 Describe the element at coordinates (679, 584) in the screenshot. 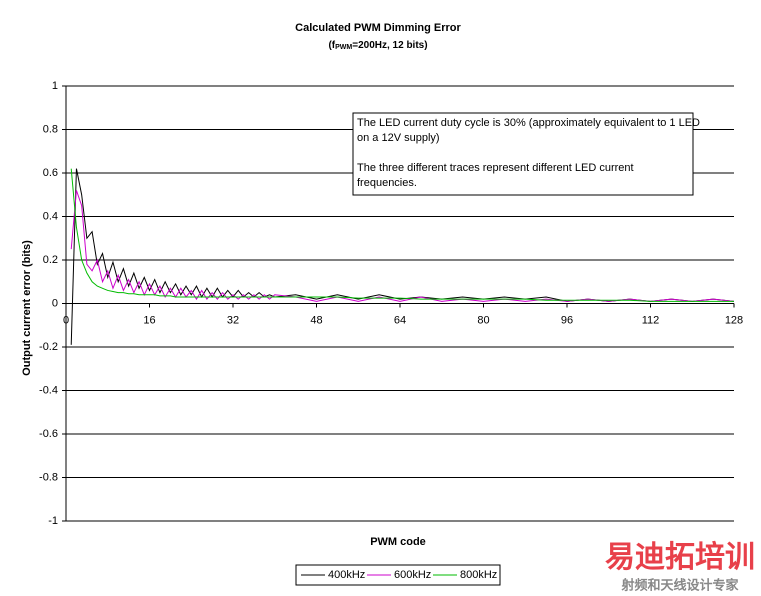

I see `watermark-subtitle: 射频和天线设计专家` at that location.